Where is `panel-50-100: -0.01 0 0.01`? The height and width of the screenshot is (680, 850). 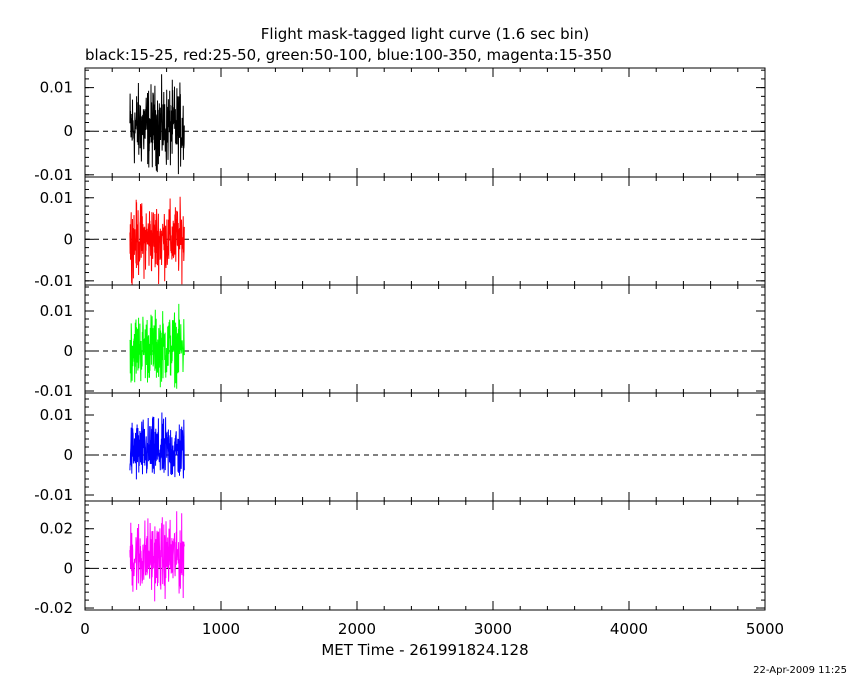 panel-50-100: -0.01 0 0.01 is located at coordinates (400, 342).